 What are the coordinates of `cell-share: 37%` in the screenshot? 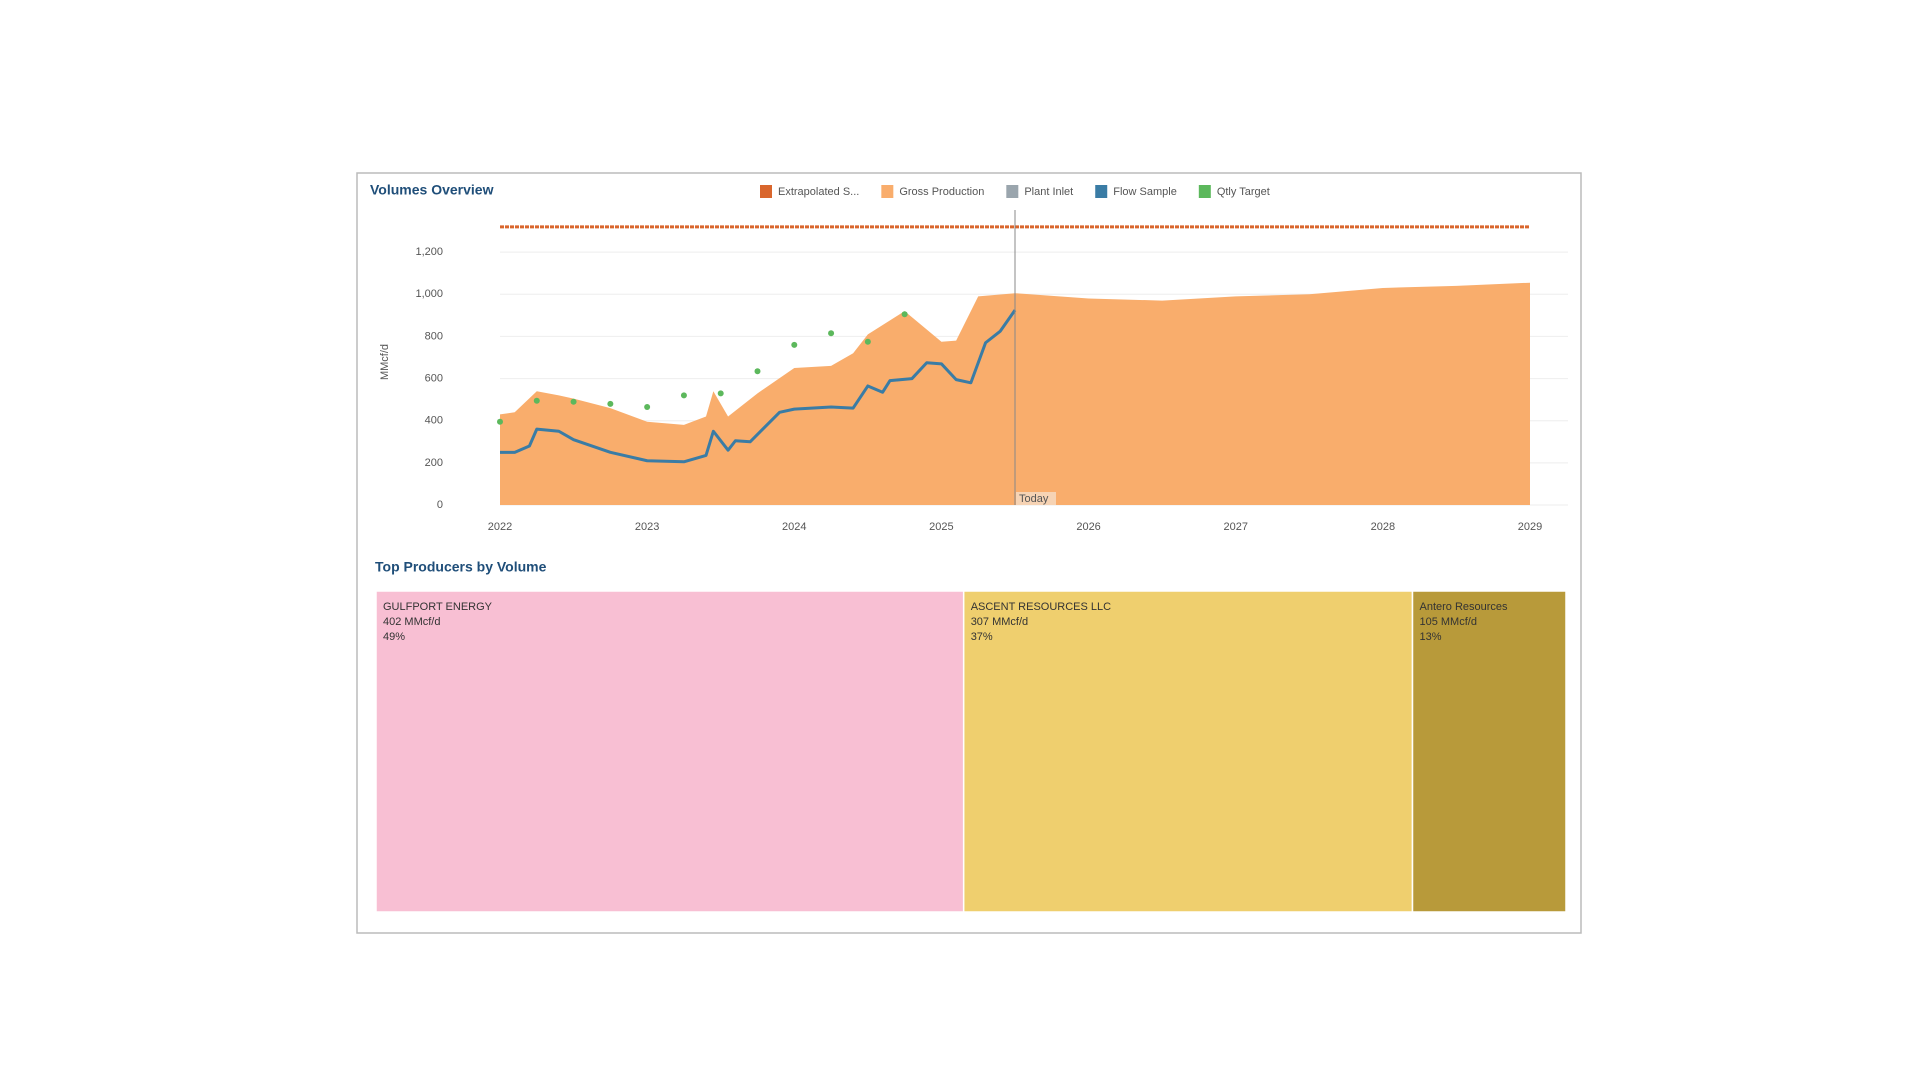 It's located at (982, 637).